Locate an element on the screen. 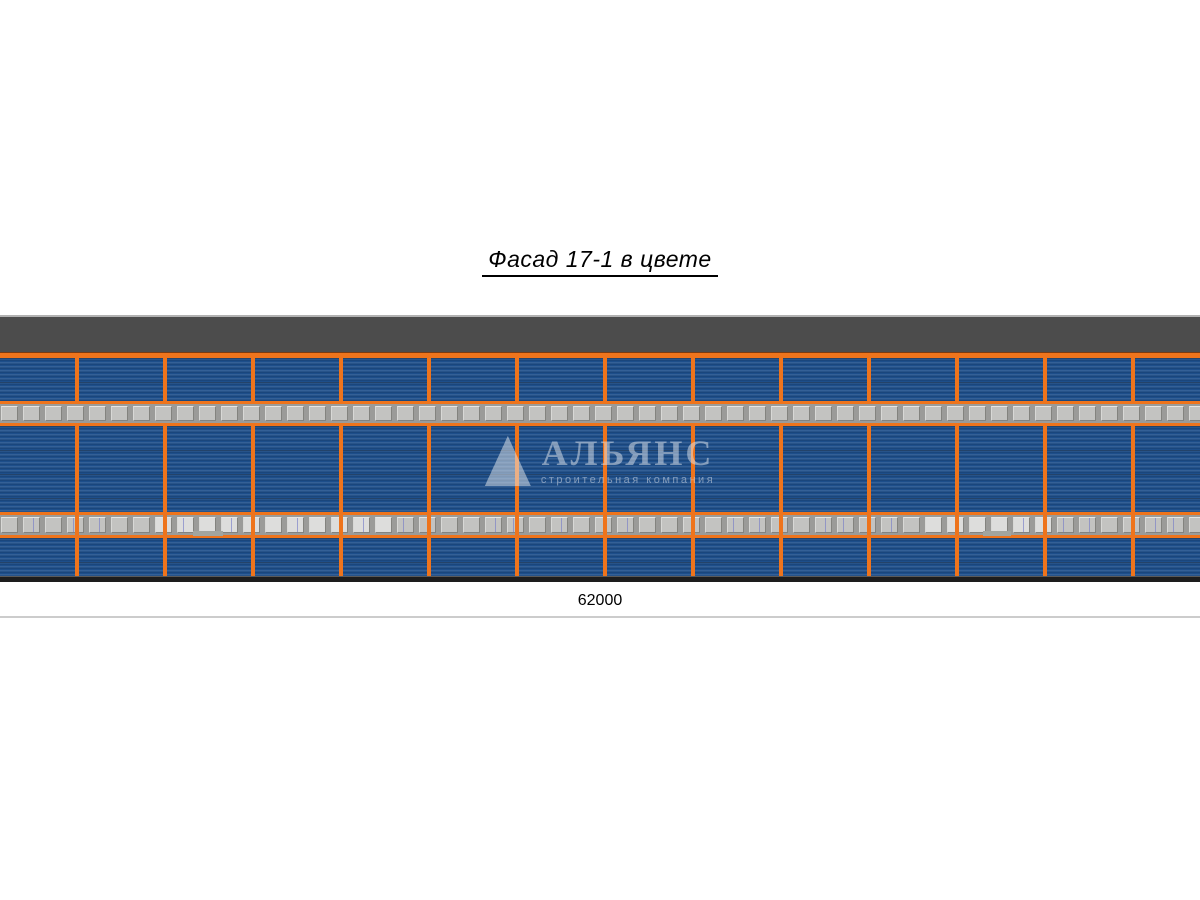  dimension-value: 62000 is located at coordinates (600, 600).